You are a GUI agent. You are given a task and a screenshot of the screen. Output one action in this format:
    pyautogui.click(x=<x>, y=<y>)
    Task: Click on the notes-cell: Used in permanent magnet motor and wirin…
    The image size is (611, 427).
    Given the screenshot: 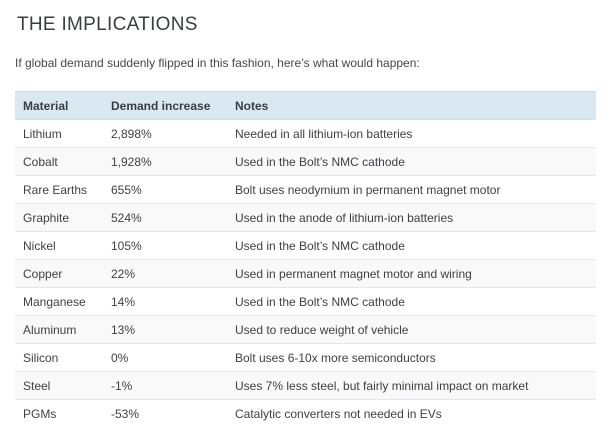 What is the action you would take?
    pyautogui.click(x=411, y=274)
    